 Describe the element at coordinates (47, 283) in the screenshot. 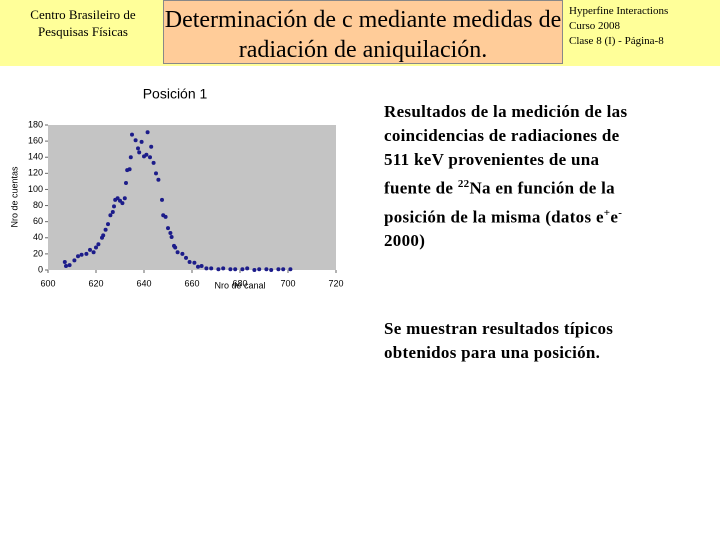

I see `x-tick-label: 600` at that location.